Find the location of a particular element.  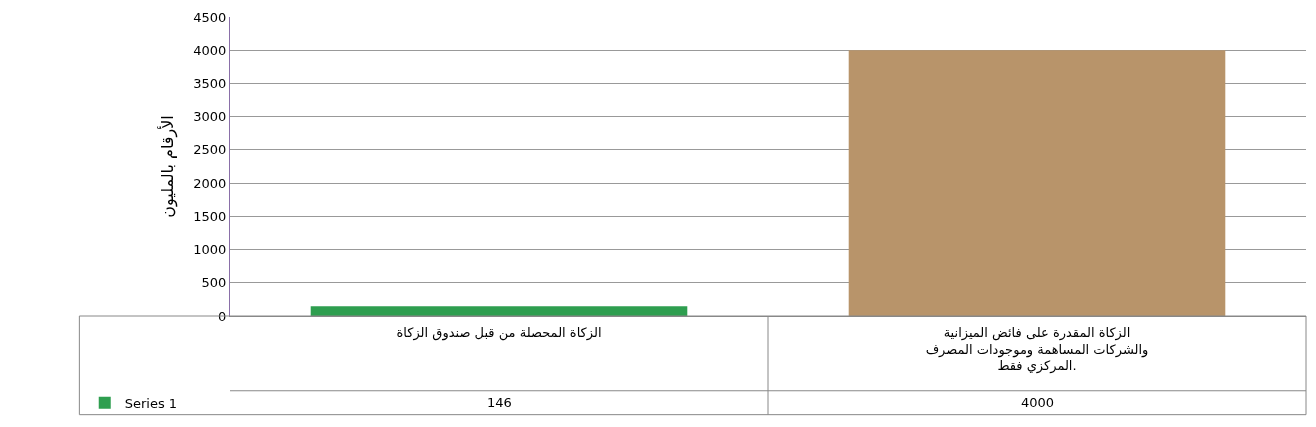

data-label: 146 is located at coordinates (499, 402).